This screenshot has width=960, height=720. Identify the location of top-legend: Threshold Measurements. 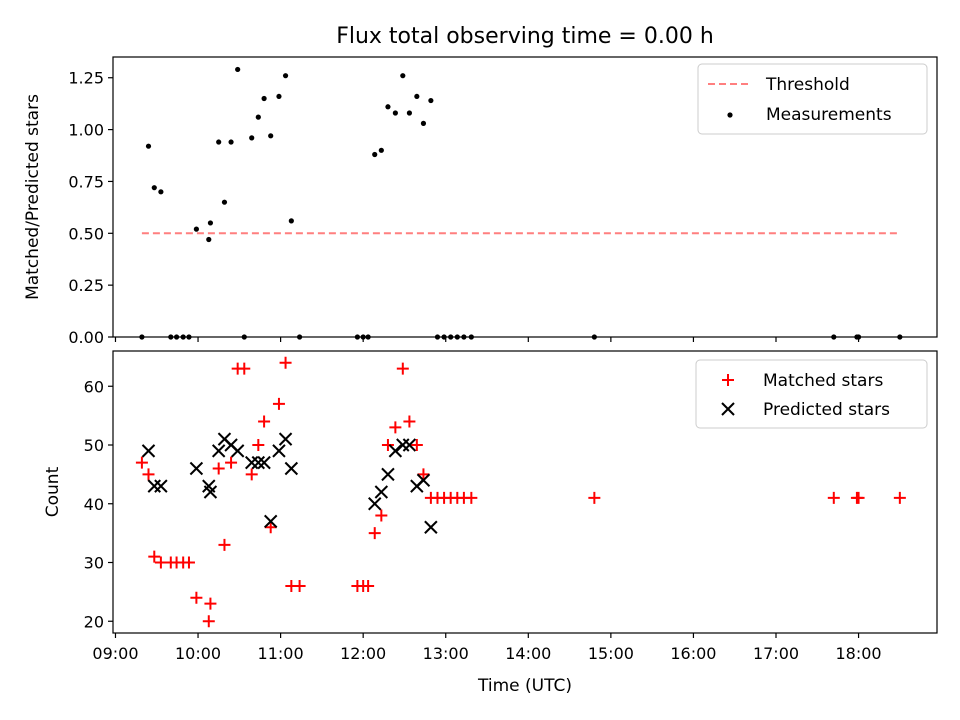
(812, 99).